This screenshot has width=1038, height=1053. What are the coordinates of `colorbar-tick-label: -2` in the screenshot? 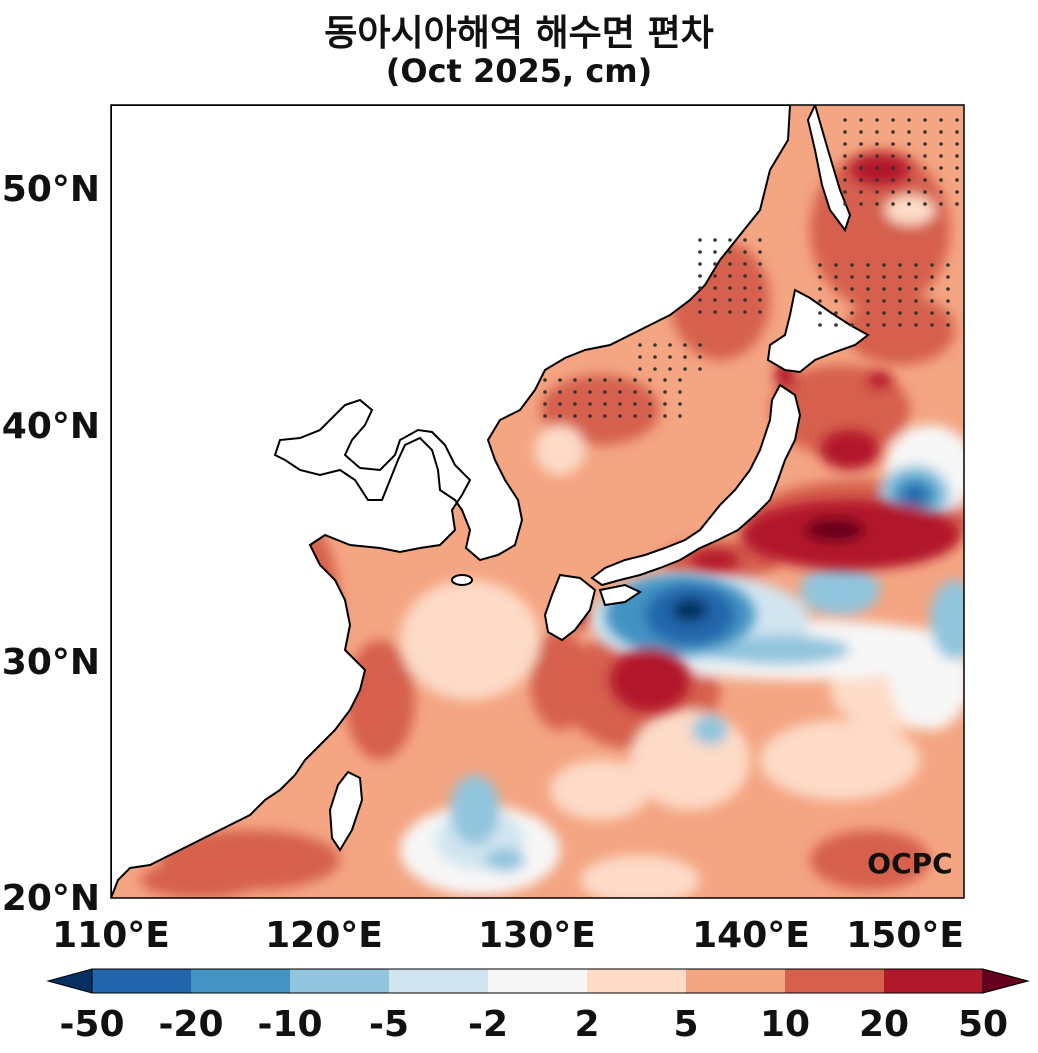 It's located at (488, 1024).